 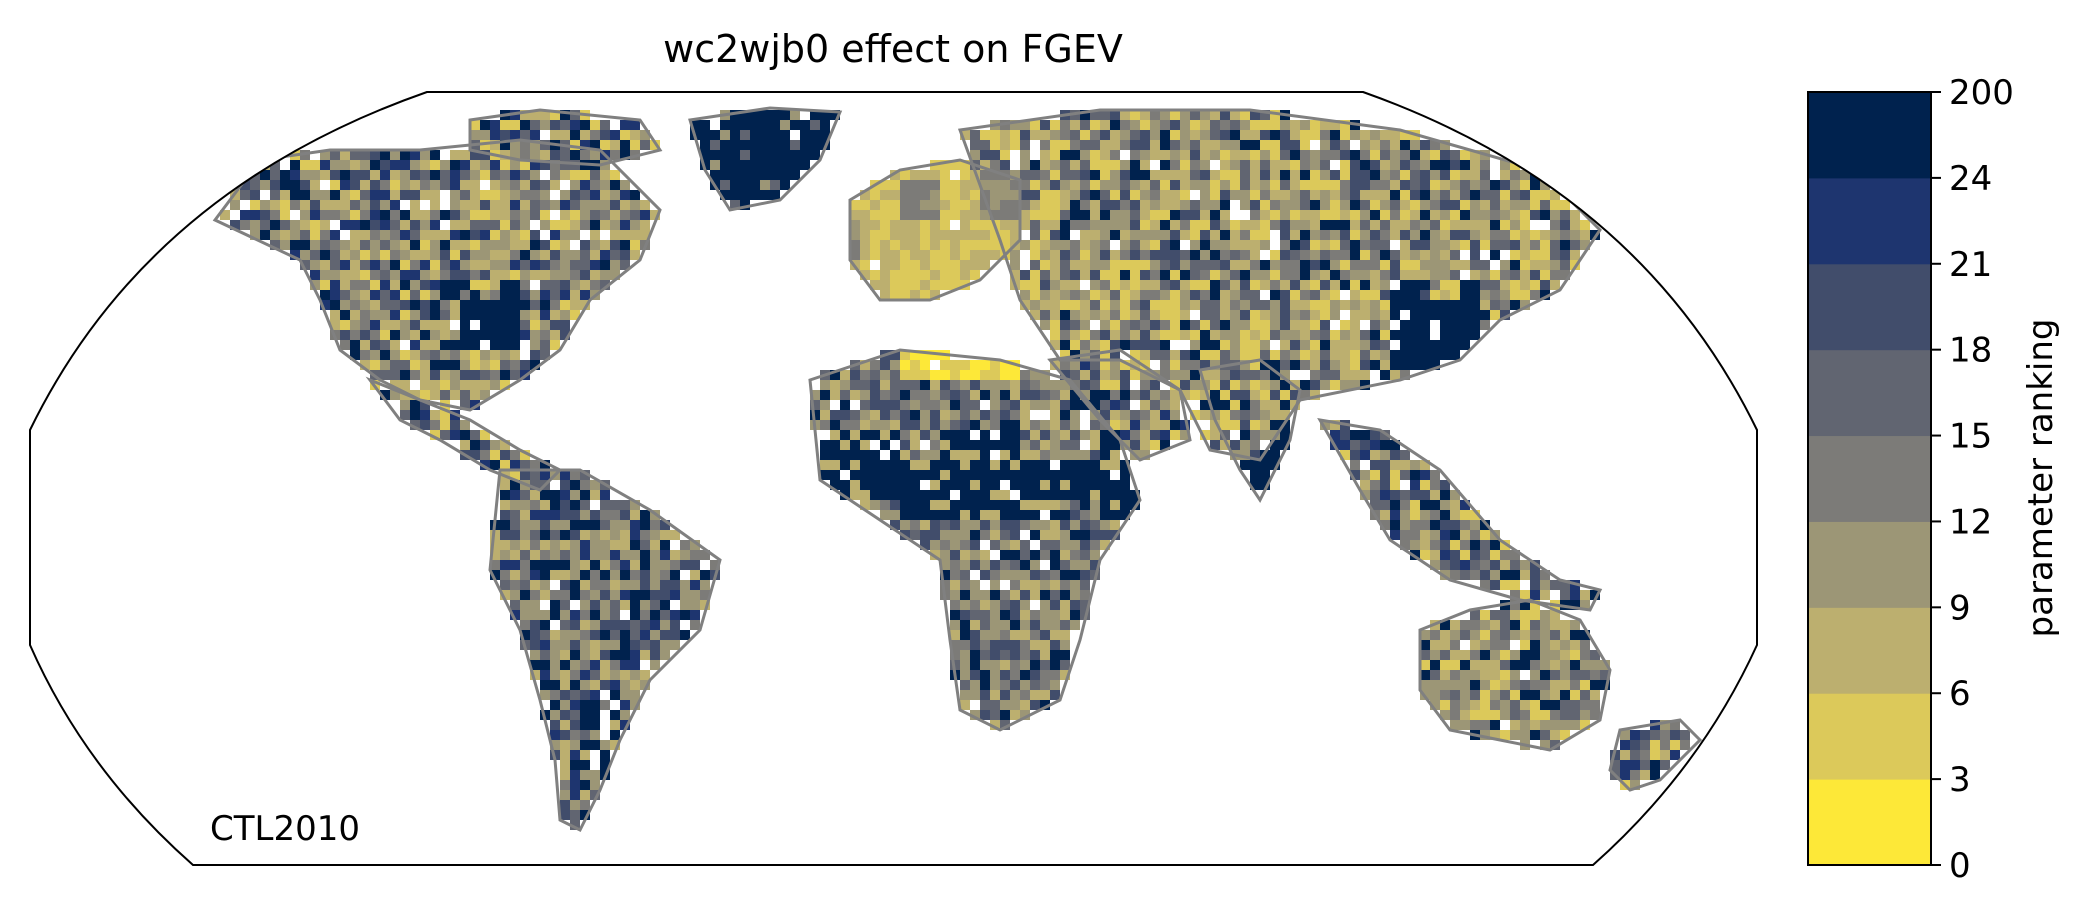 I want to click on colorbar-label: parameter ranking, so click(x=2041, y=478).